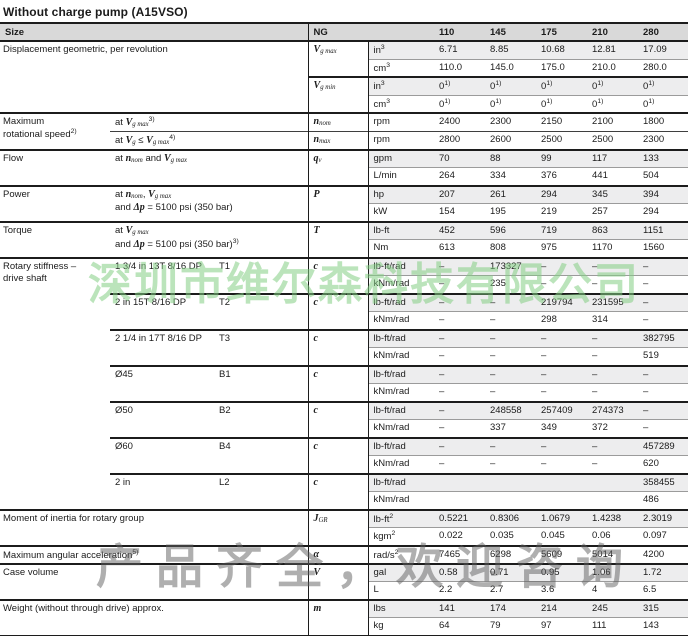 This screenshot has height=636, width=688. I want to click on cell-value: 219, so click(562, 212).